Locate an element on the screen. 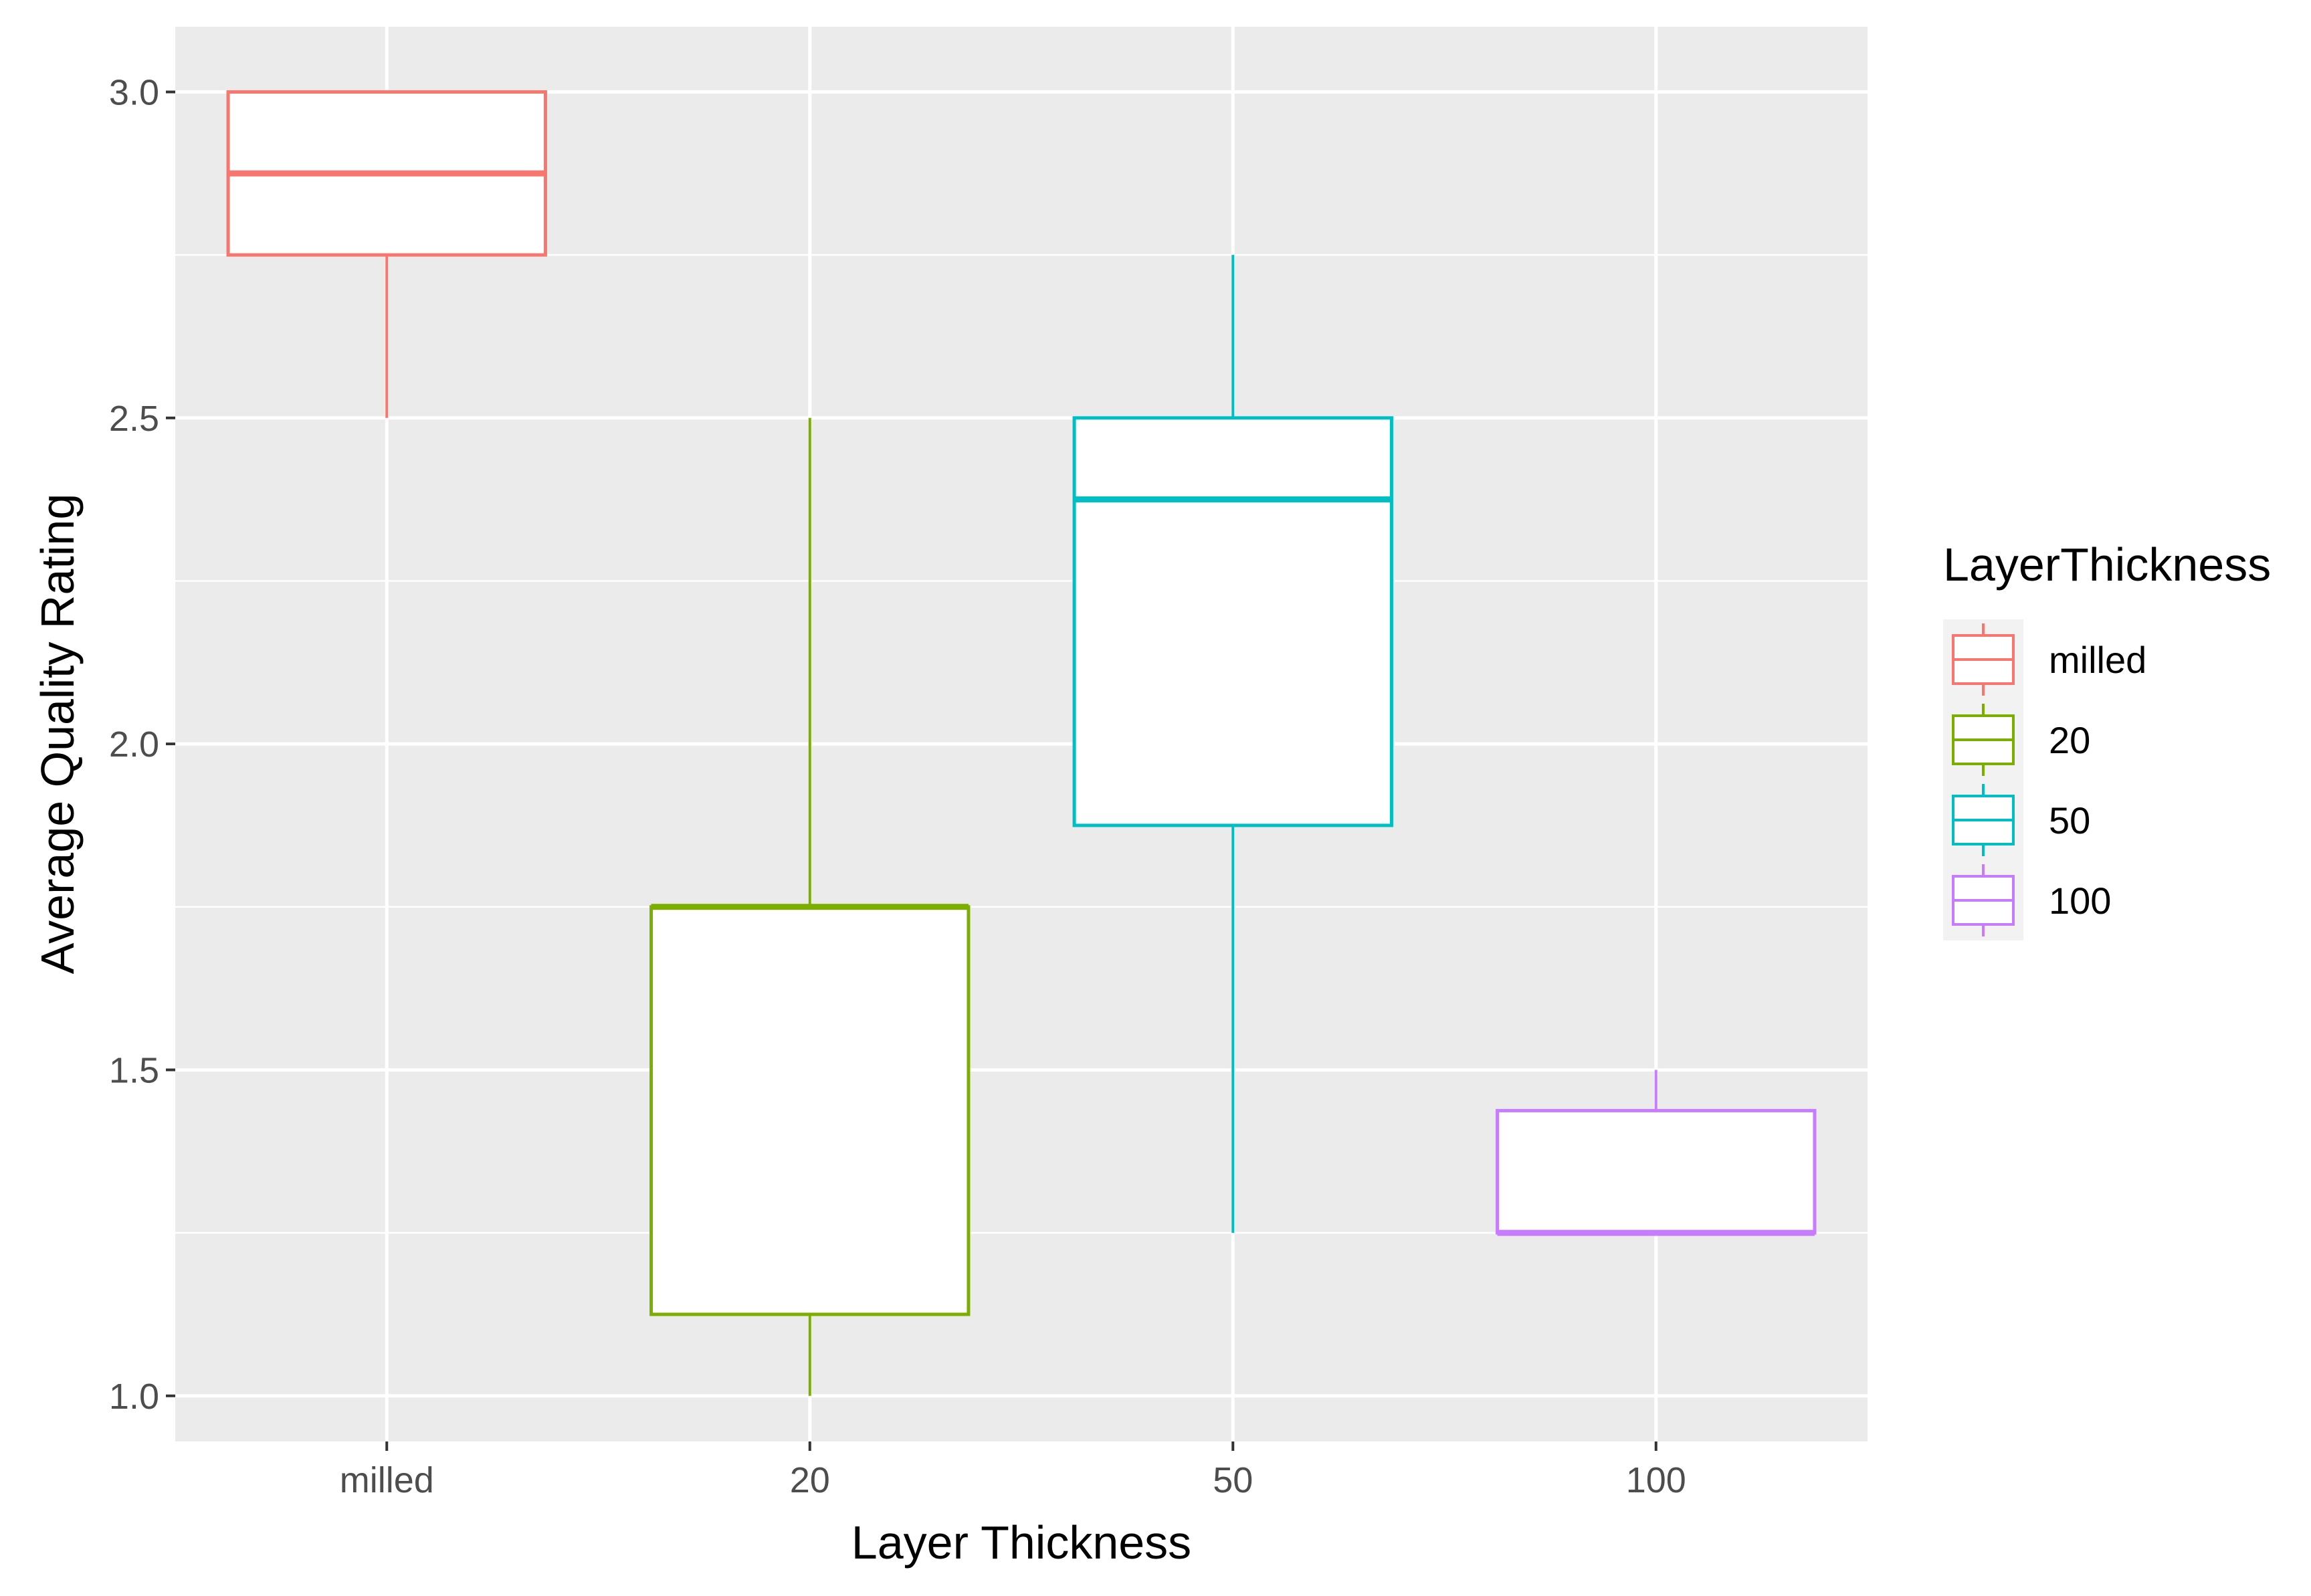 The width and height of the screenshot is (2311, 1596). y-tick-label: 3.0 is located at coordinates (134, 92).